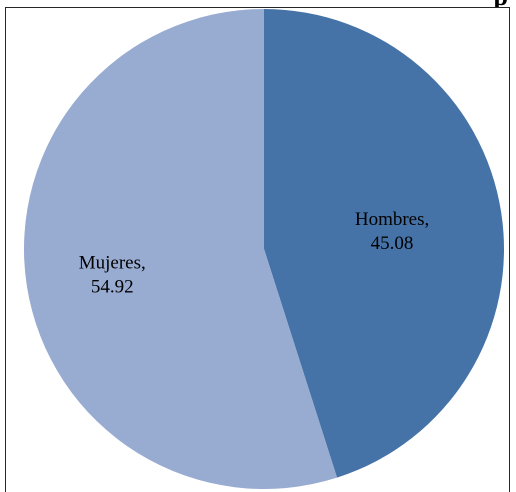 The height and width of the screenshot is (492, 516). What do you see at coordinates (112, 263) in the screenshot?
I see `slice-label-name: Mujeres,` at bounding box center [112, 263].